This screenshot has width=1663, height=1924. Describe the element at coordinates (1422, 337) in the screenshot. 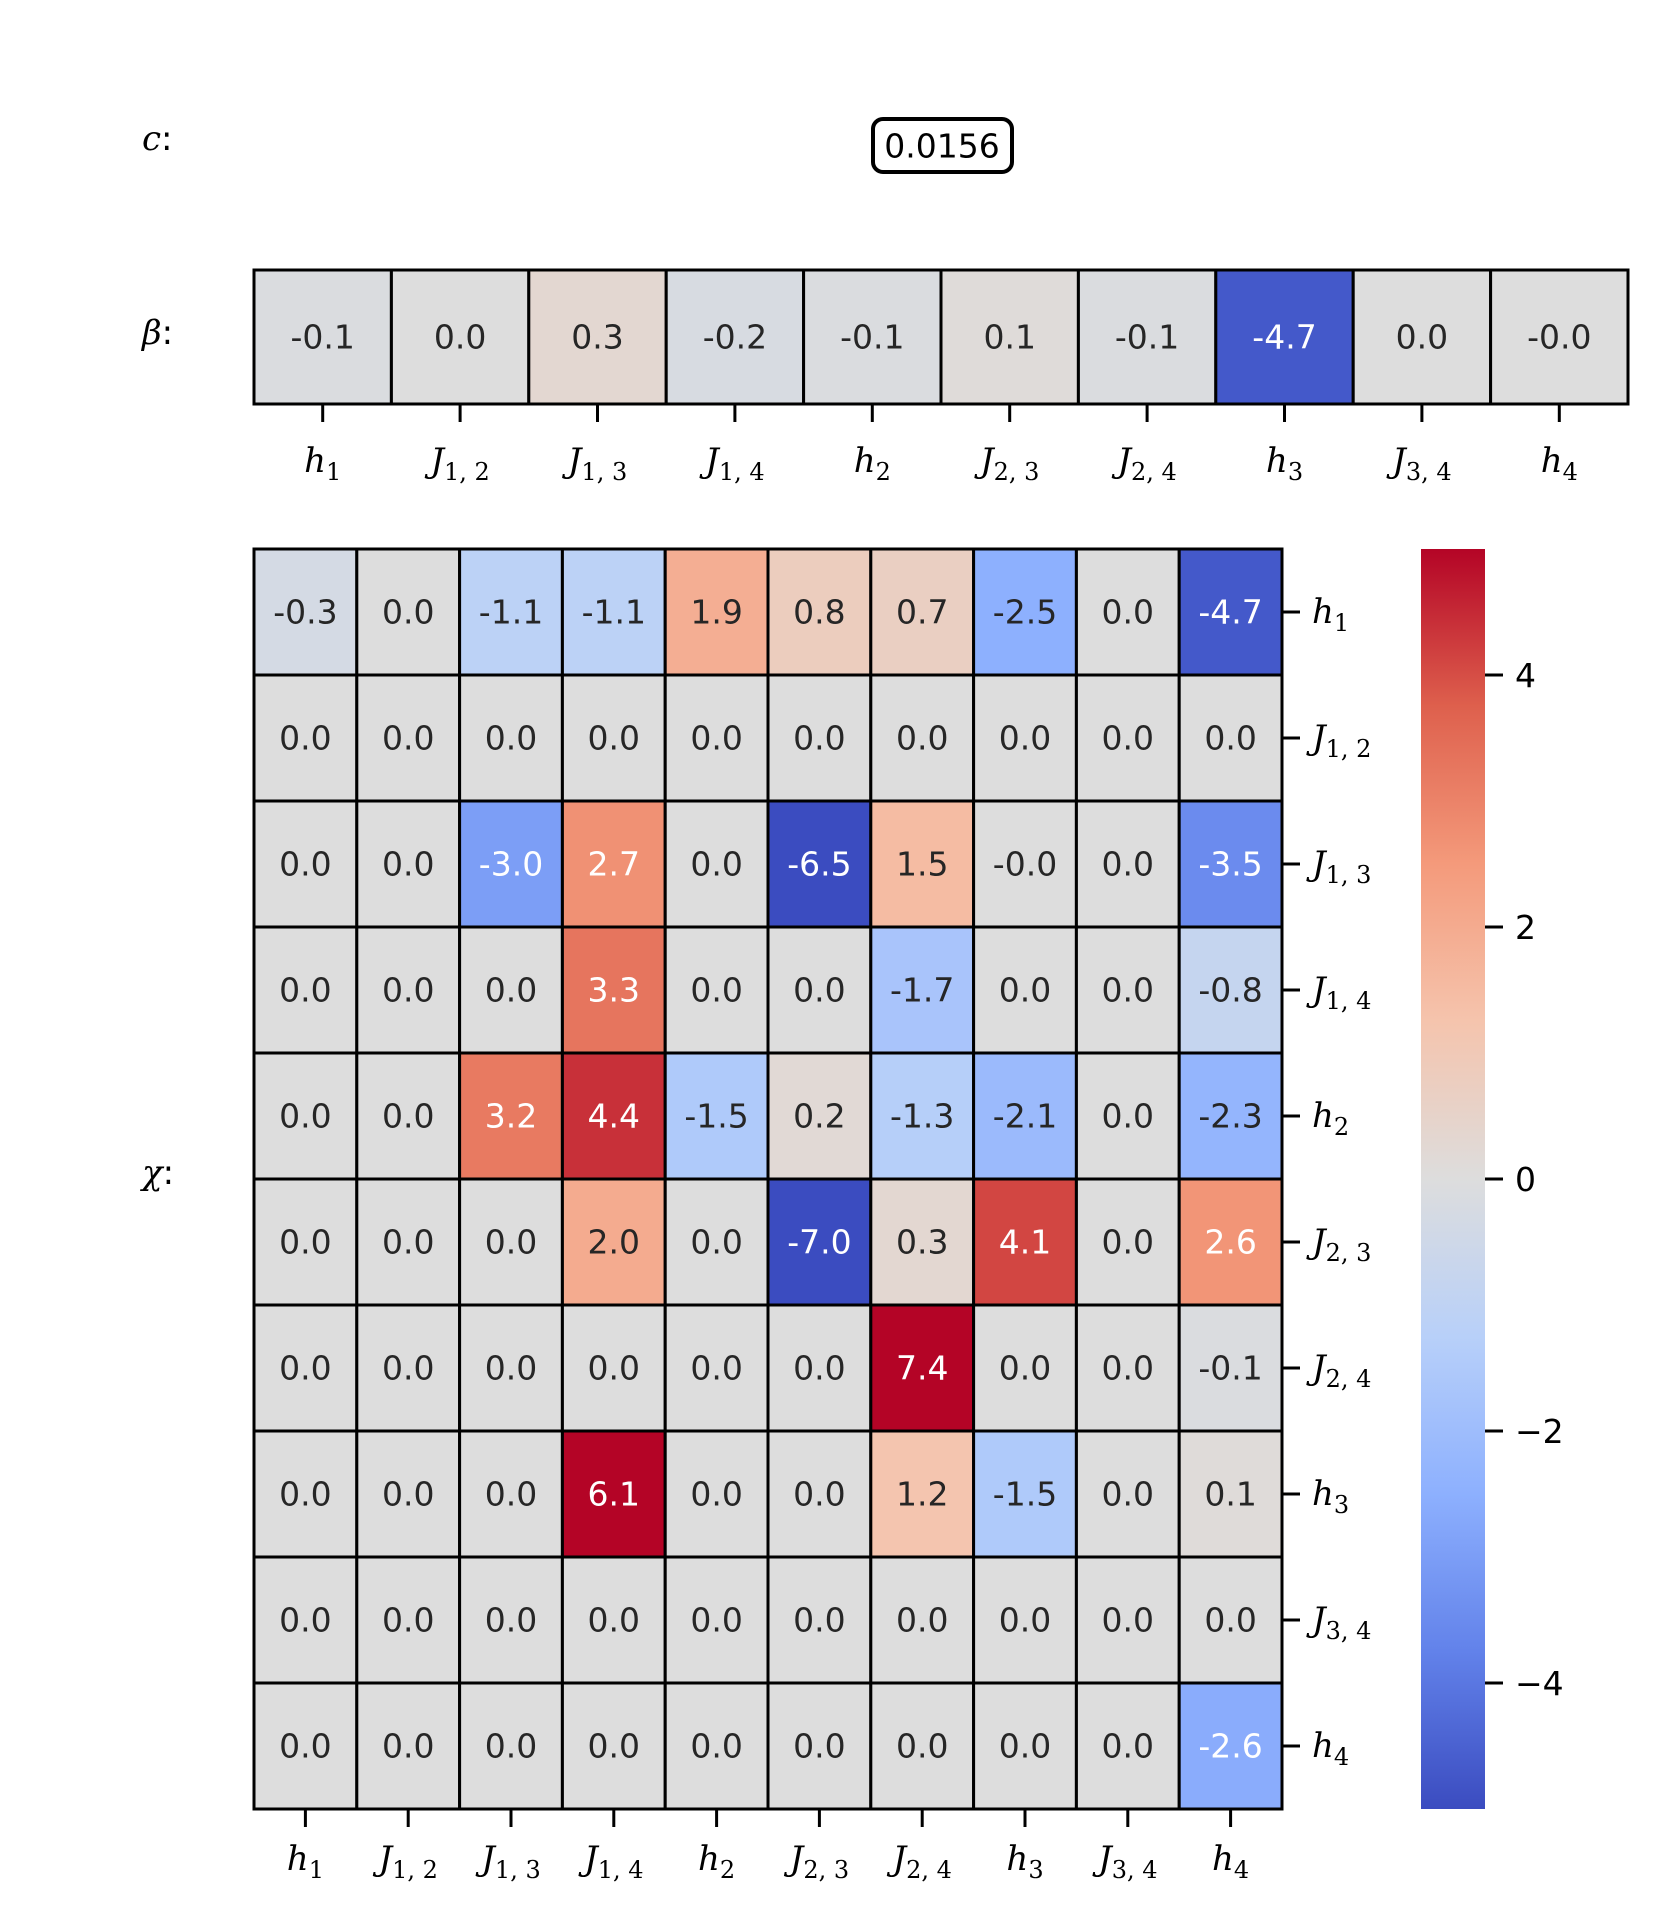

I see `beta-cell-value: 0.0` at that location.